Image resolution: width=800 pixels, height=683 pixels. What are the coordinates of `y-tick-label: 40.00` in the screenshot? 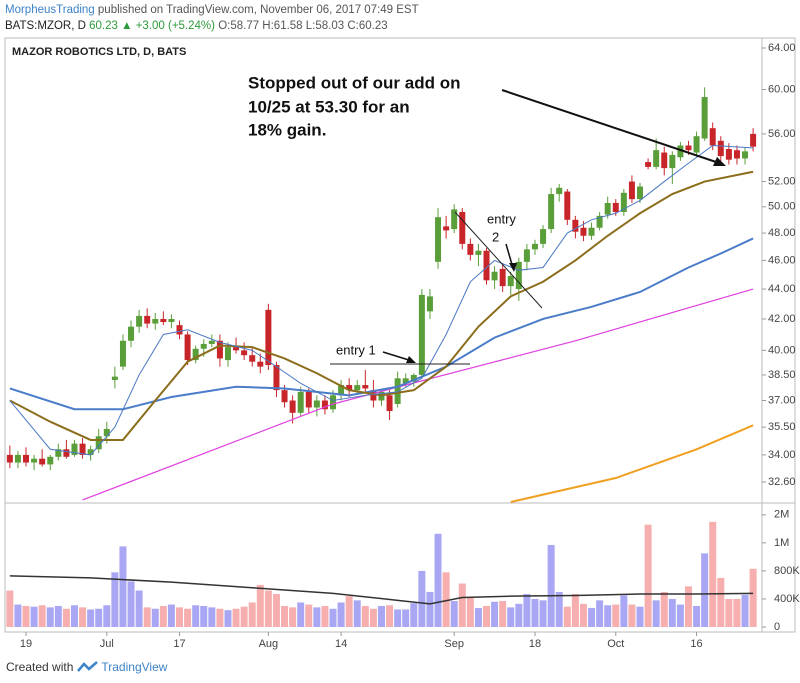 It's located at (782, 350).